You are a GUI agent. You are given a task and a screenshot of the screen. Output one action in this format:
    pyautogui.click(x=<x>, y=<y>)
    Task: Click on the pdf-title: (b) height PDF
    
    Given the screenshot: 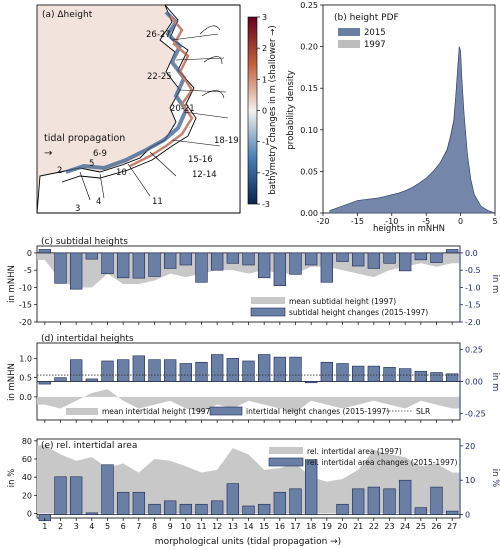 What is the action you would take?
    pyautogui.click(x=366, y=18)
    